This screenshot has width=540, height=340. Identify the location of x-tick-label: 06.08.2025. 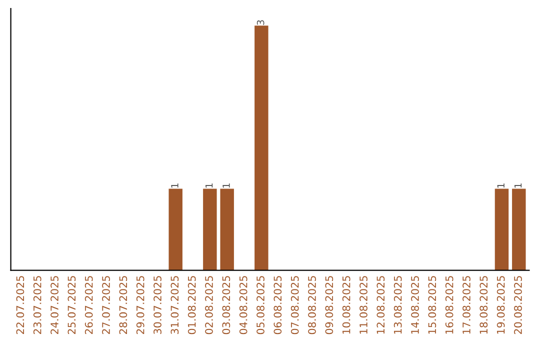
(278, 305).